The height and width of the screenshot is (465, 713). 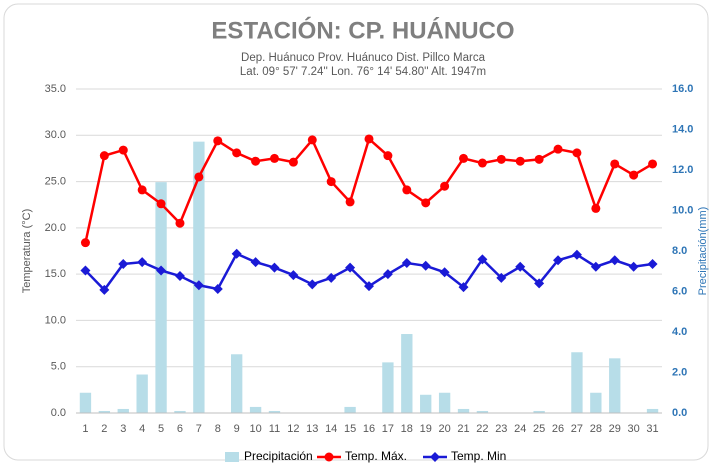 What do you see at coordinates (634, 429) in the screenshot?
I see `x-tick-label: 30` at bounding box center [634, 429].